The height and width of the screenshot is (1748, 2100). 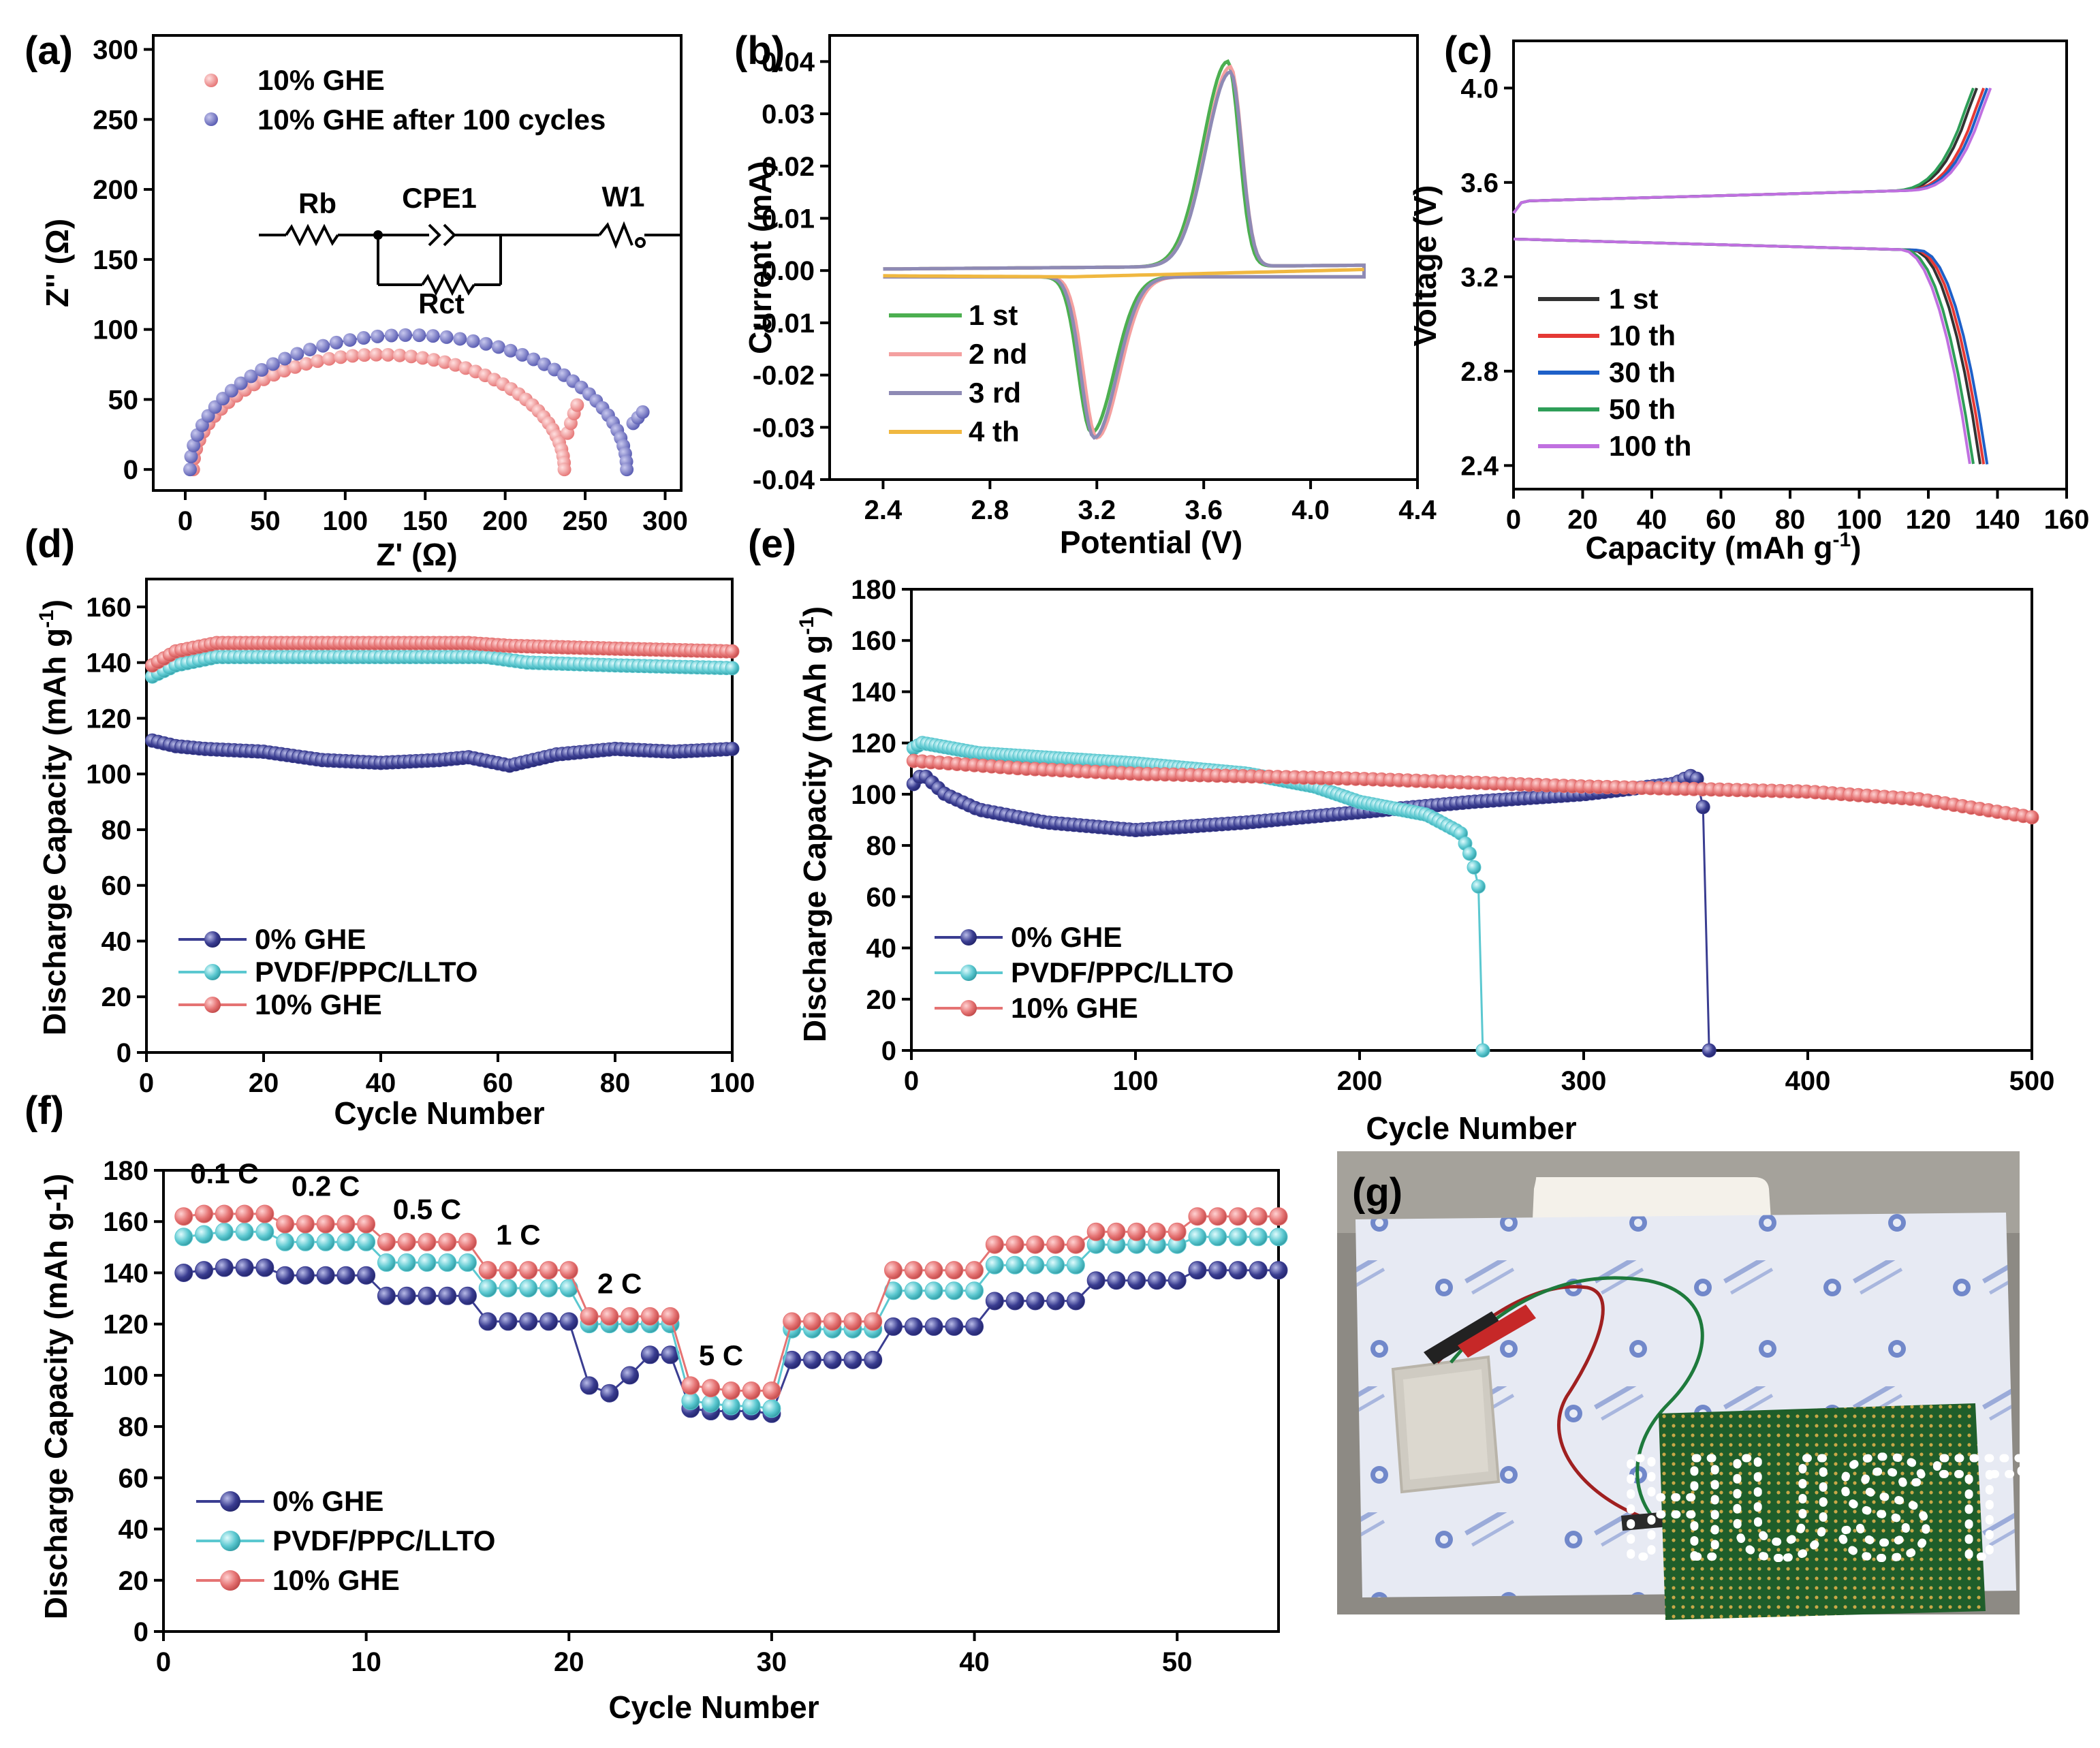 What do you see at coordinates (1542, 1403) in the screenshot?
I see `photo-wire-red` at bounding box center [1542, 1403].